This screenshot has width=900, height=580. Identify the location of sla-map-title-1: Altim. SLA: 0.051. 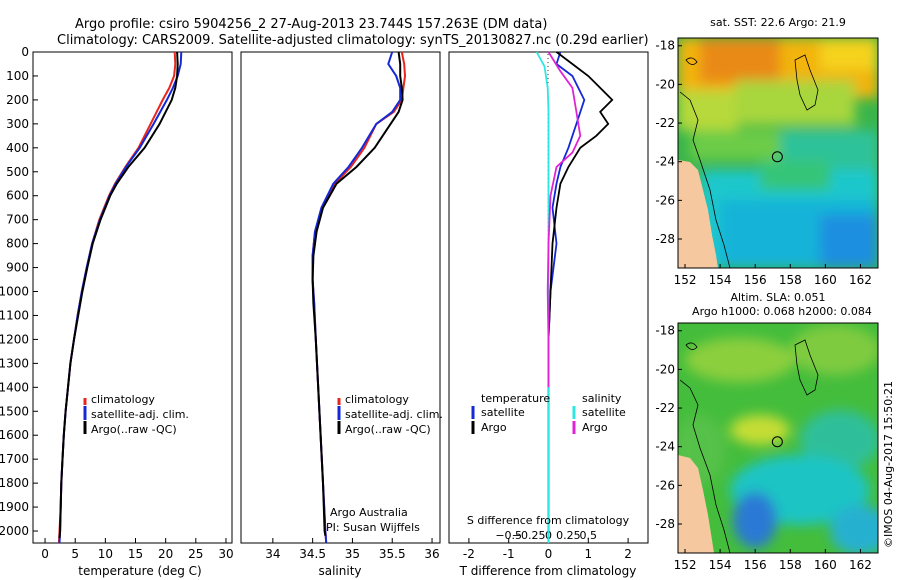
(777, 297).